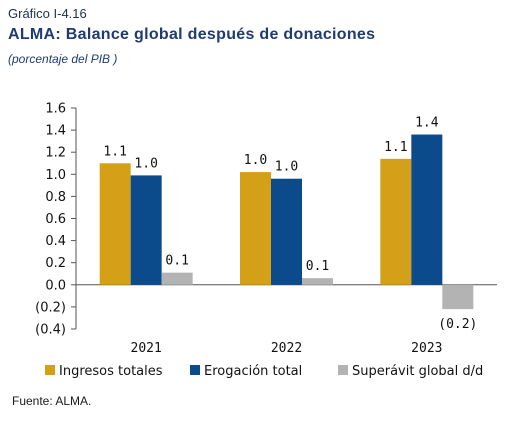  Describe the element at coordinates (55, 197) in the screenshot. I see `y-tick-label: 0.8` at that location.